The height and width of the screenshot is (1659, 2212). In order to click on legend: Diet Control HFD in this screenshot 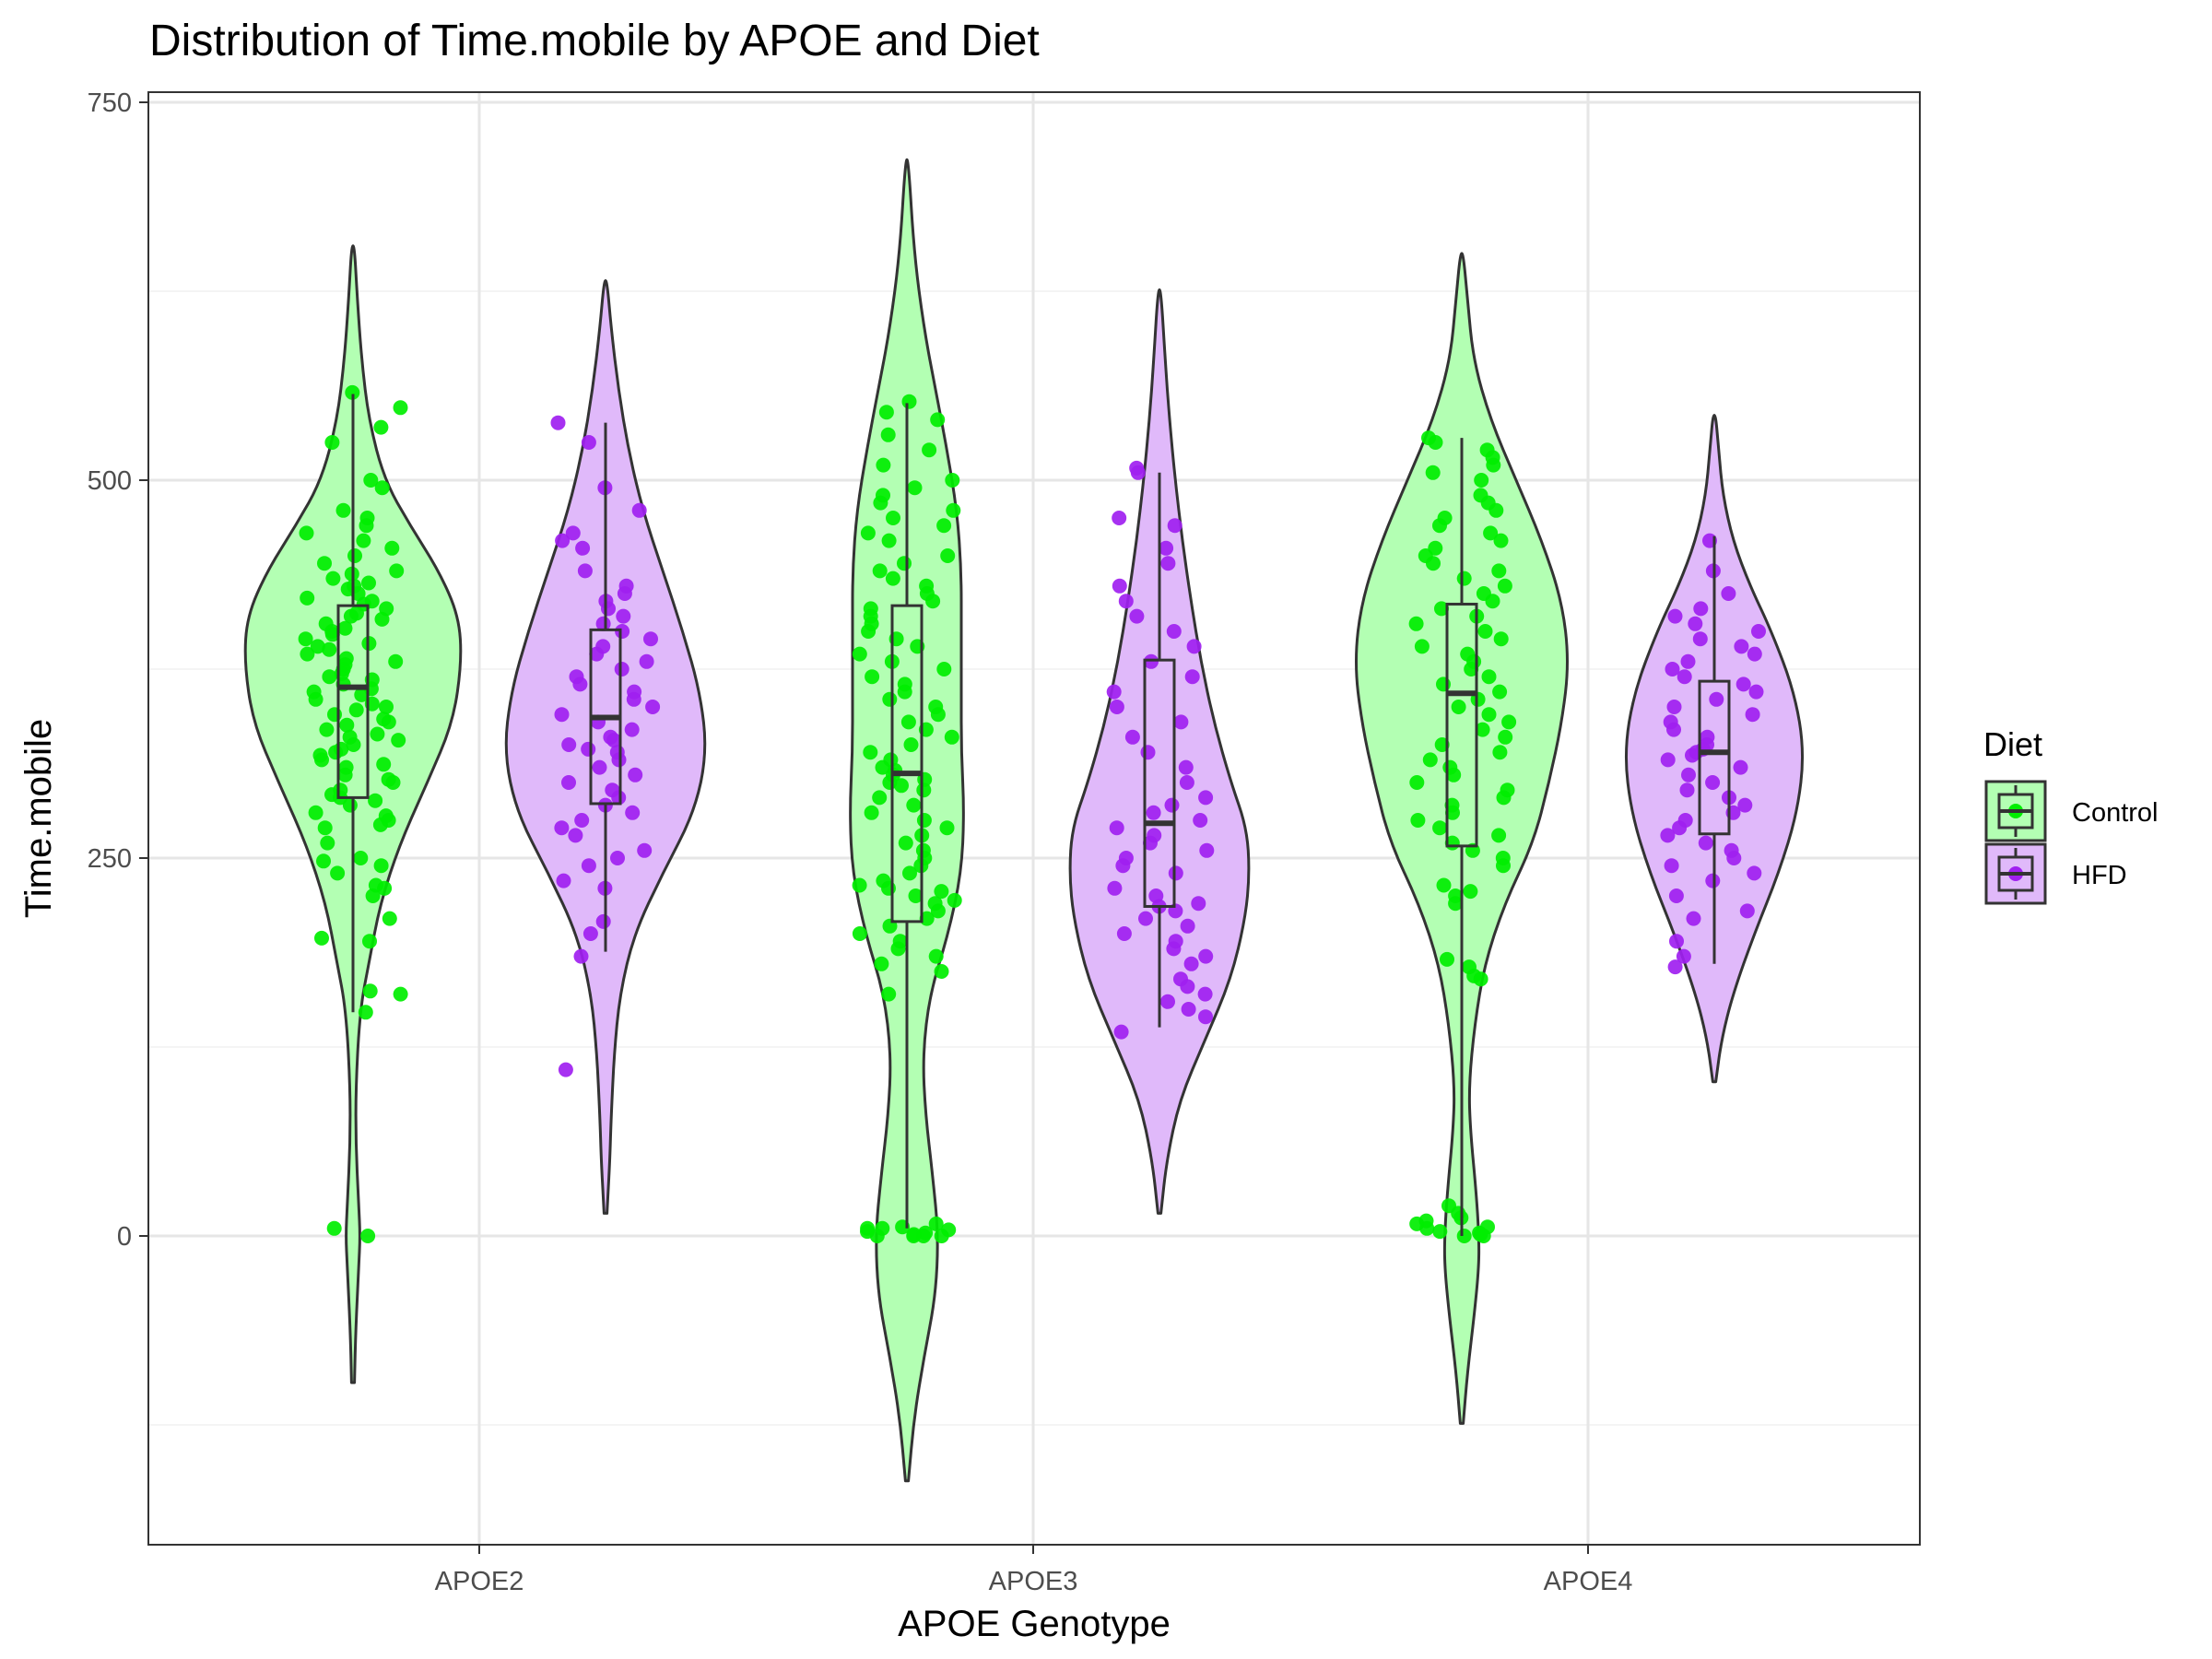, I will do `click(2071, 815)`.